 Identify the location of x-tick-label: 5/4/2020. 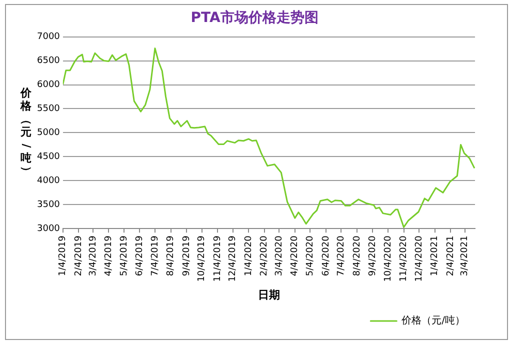
(311, 255).